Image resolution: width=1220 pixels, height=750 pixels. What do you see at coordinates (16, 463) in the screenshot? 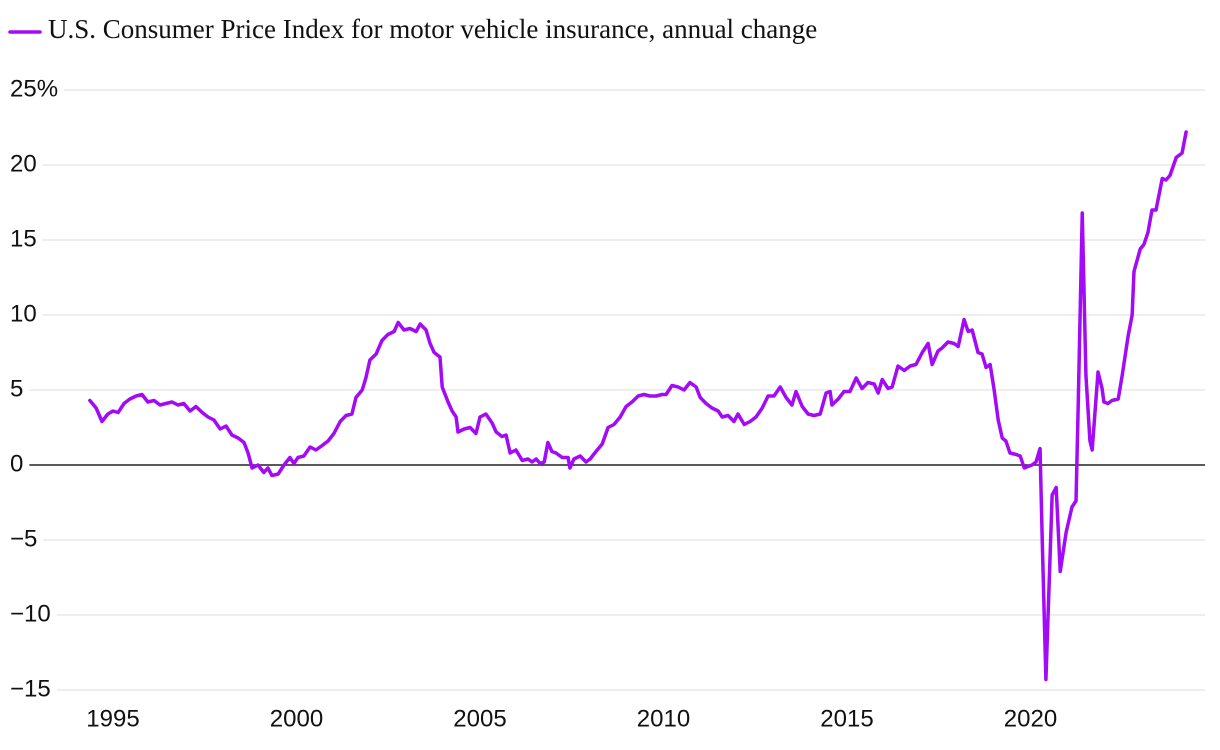
I see `y-tick-label: 0` at bounding box center [16, 463].